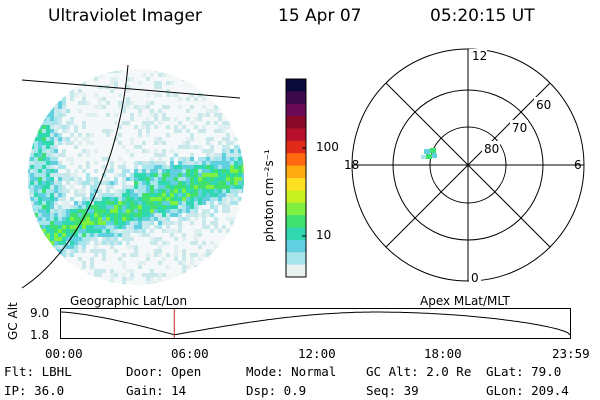 The image size is (600, 400). What do you see at coordinates (479, 56) in the screenshot?
I see `mlt-label-12: 12` at bounding box center [479, 56].